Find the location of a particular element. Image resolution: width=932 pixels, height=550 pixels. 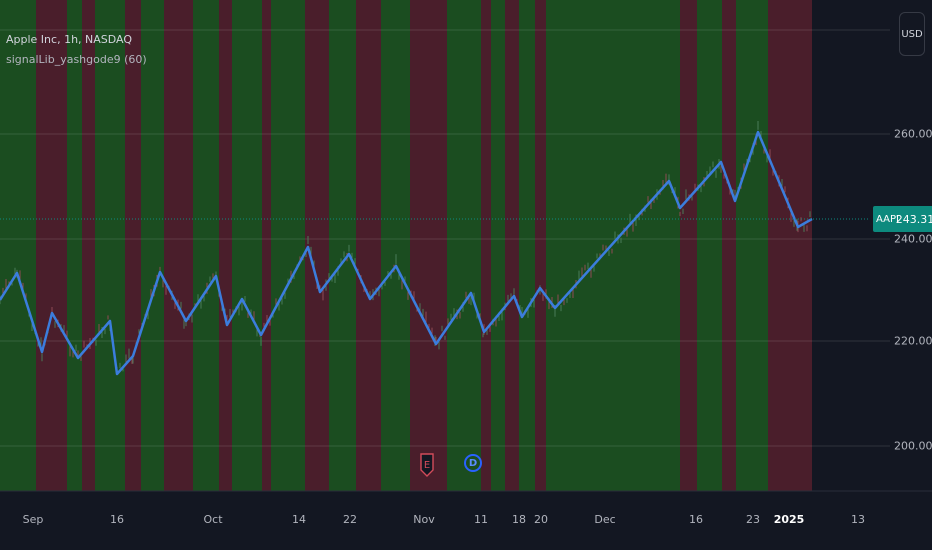

time-tick: 18 is located at coordinates (519, 519).